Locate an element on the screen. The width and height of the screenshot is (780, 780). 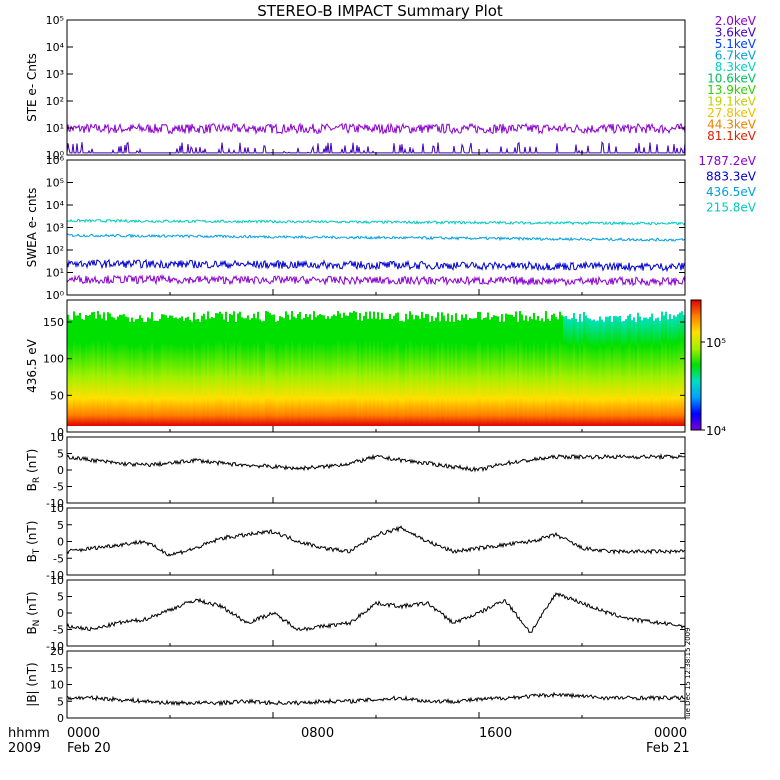
x-date-end: Feb 21 is located at coordinates (668, 748).